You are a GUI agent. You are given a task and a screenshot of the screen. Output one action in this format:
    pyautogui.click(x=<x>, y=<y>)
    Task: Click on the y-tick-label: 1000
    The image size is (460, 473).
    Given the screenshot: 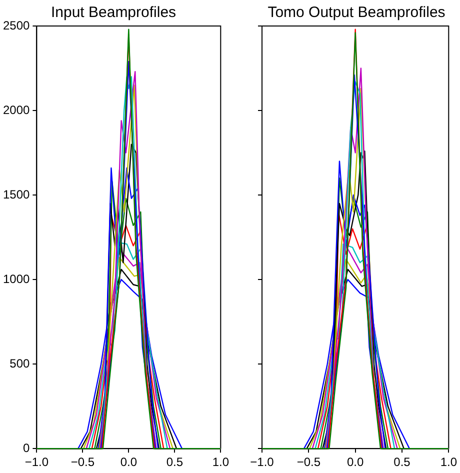 What is the action you would take?
    pyautogui.click(x=16, y=279)
    